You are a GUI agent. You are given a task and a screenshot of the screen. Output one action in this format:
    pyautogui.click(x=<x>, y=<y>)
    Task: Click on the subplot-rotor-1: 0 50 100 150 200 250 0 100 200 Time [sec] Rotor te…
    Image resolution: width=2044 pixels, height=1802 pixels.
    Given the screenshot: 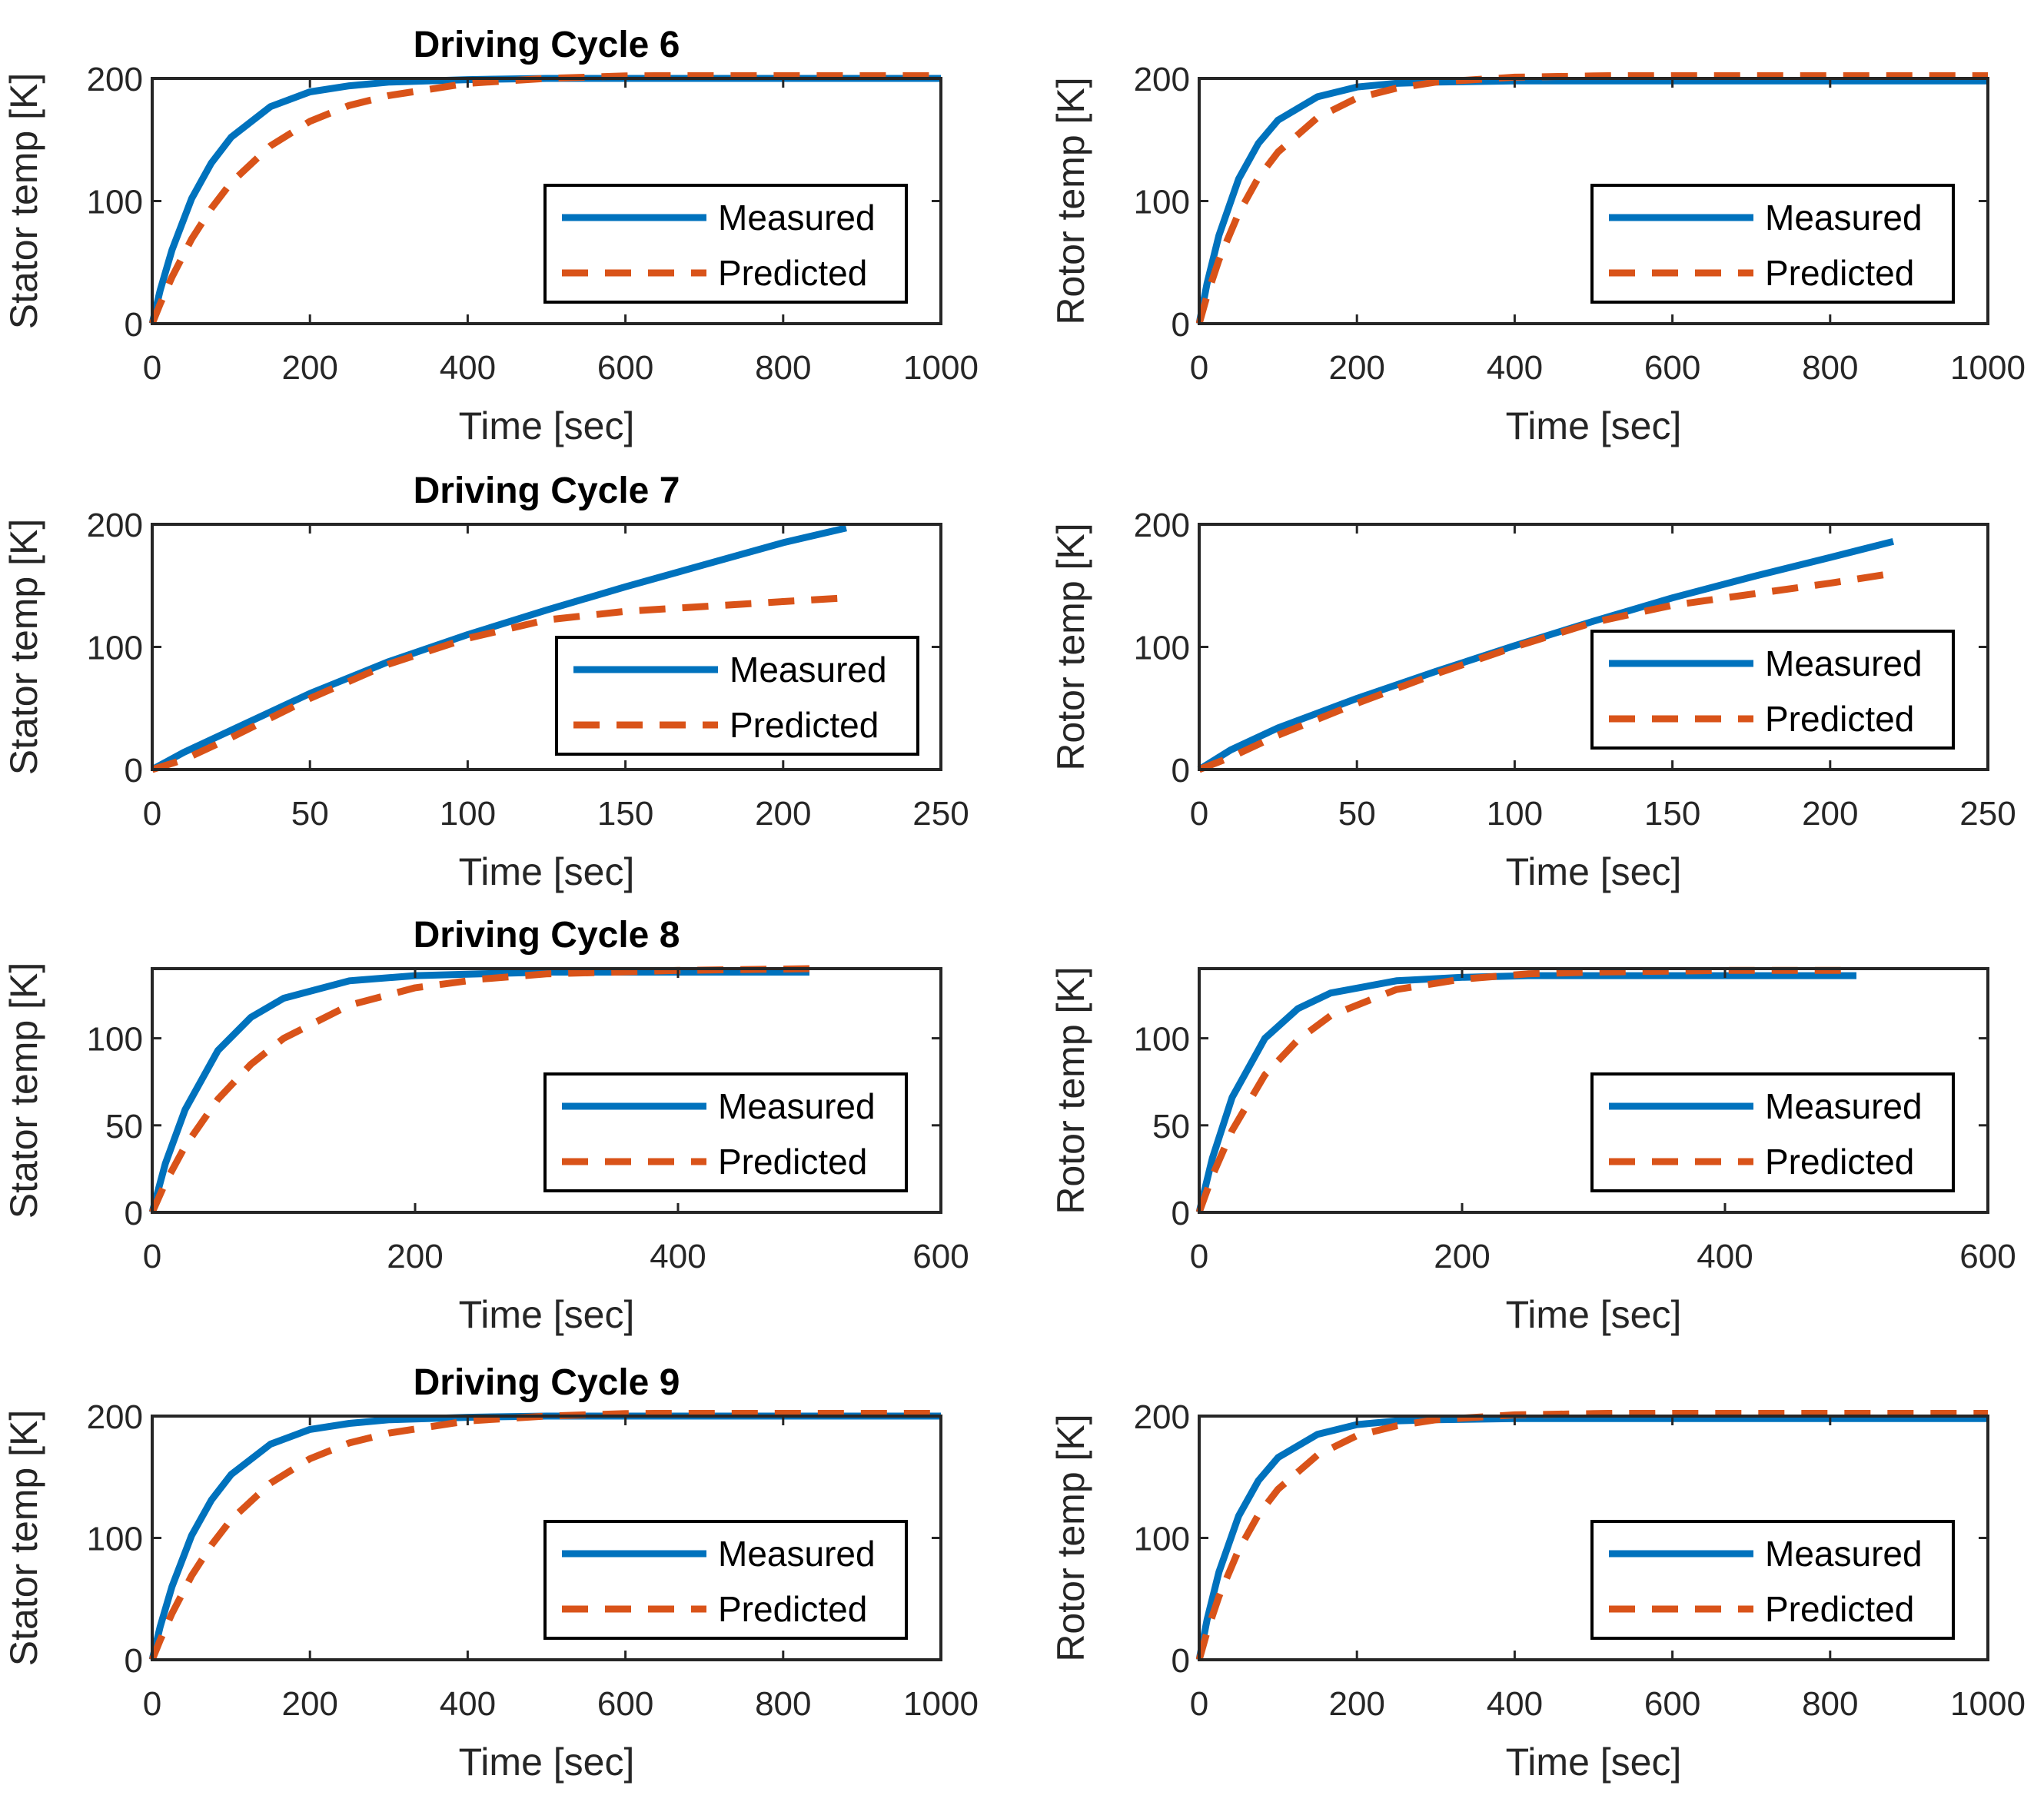 What is the action you would take?
    pyautogui.click(x=1533, y=700)
    